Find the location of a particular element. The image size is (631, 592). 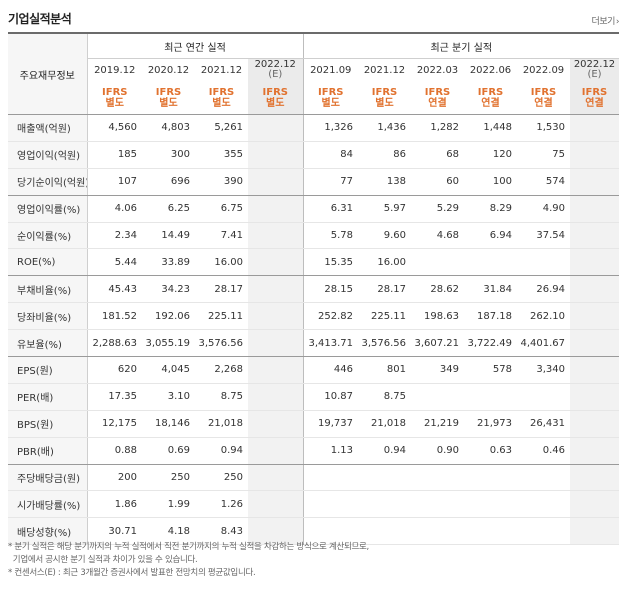

table-cell: 21,219 is located at coordinates (437, 424).